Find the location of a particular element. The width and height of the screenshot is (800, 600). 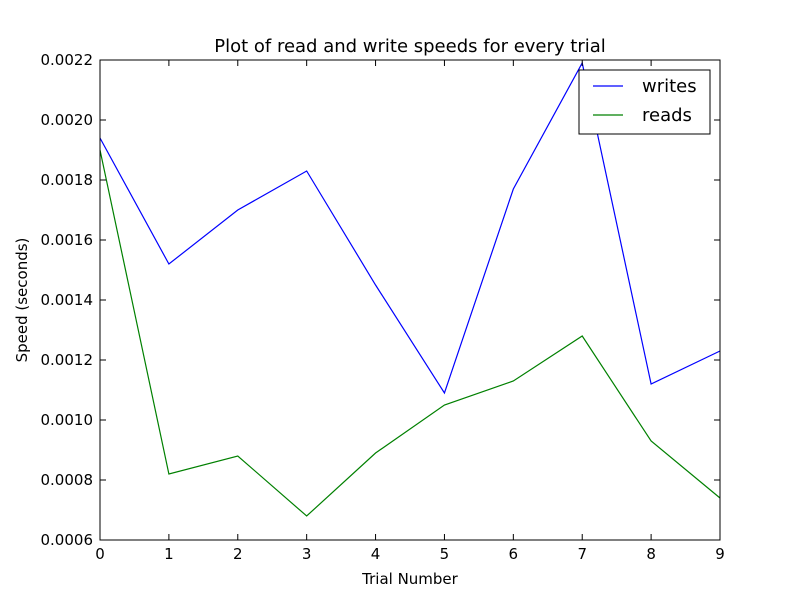

legend-label-writes: writes is located at coordinates (669, 86).